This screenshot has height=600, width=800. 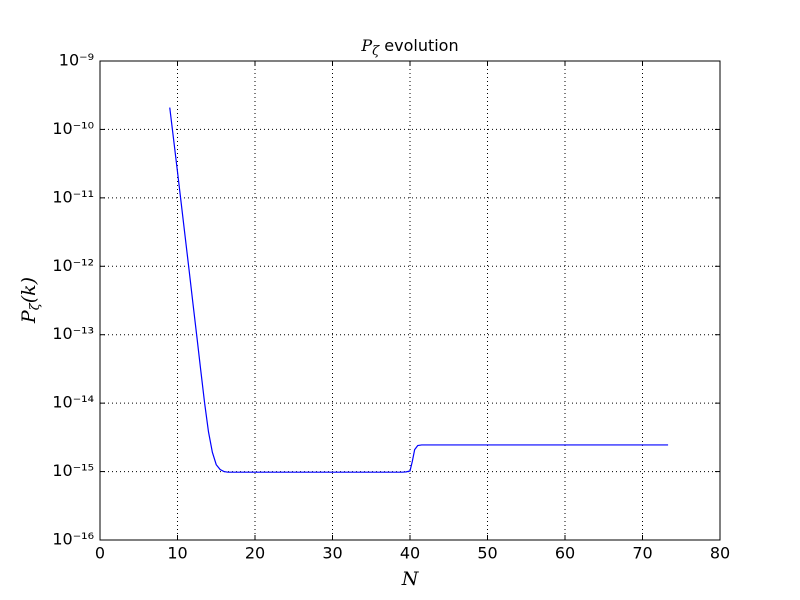 What do you see at coordinates (565, 553) in the screenshot?
I see `x-tick-label: 60` at bounding box center [565, 553].